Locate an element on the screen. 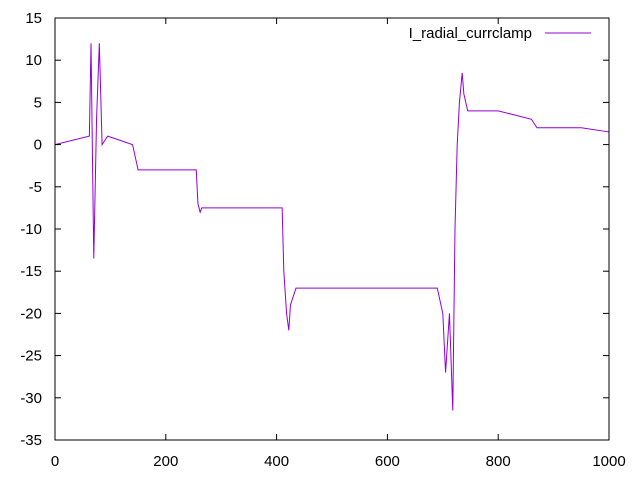  x-tick-label: 200 is located at coordinates (165, 461).